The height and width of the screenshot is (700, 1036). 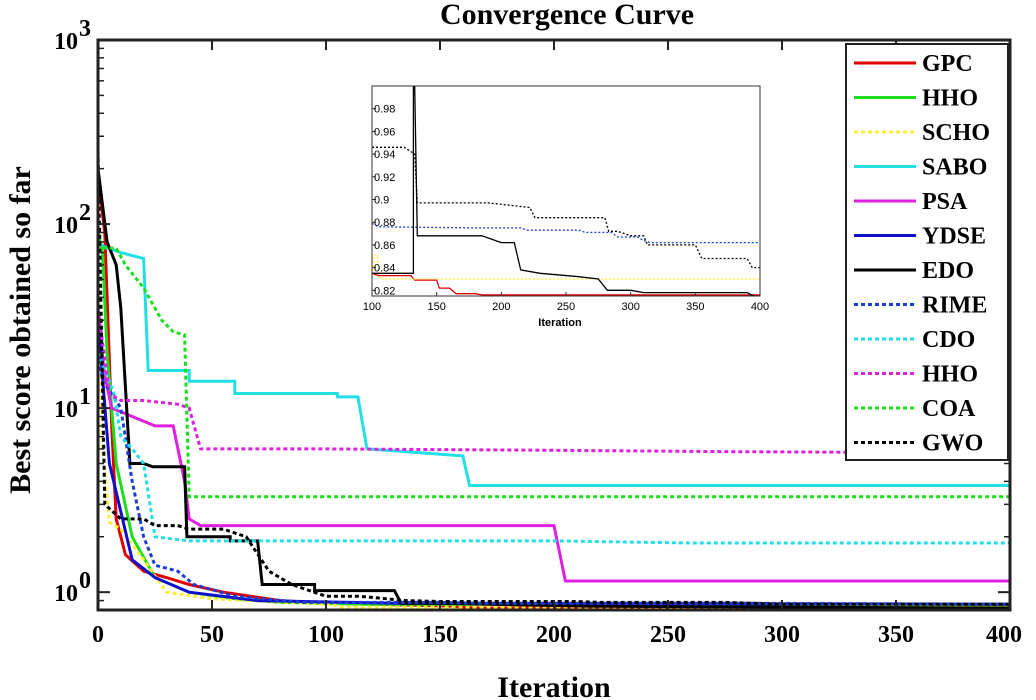 What do you see at coordinates (554, 685) in the screenshot?
I see `x-axis-label: Iteration` at bounding box center [554, 685].